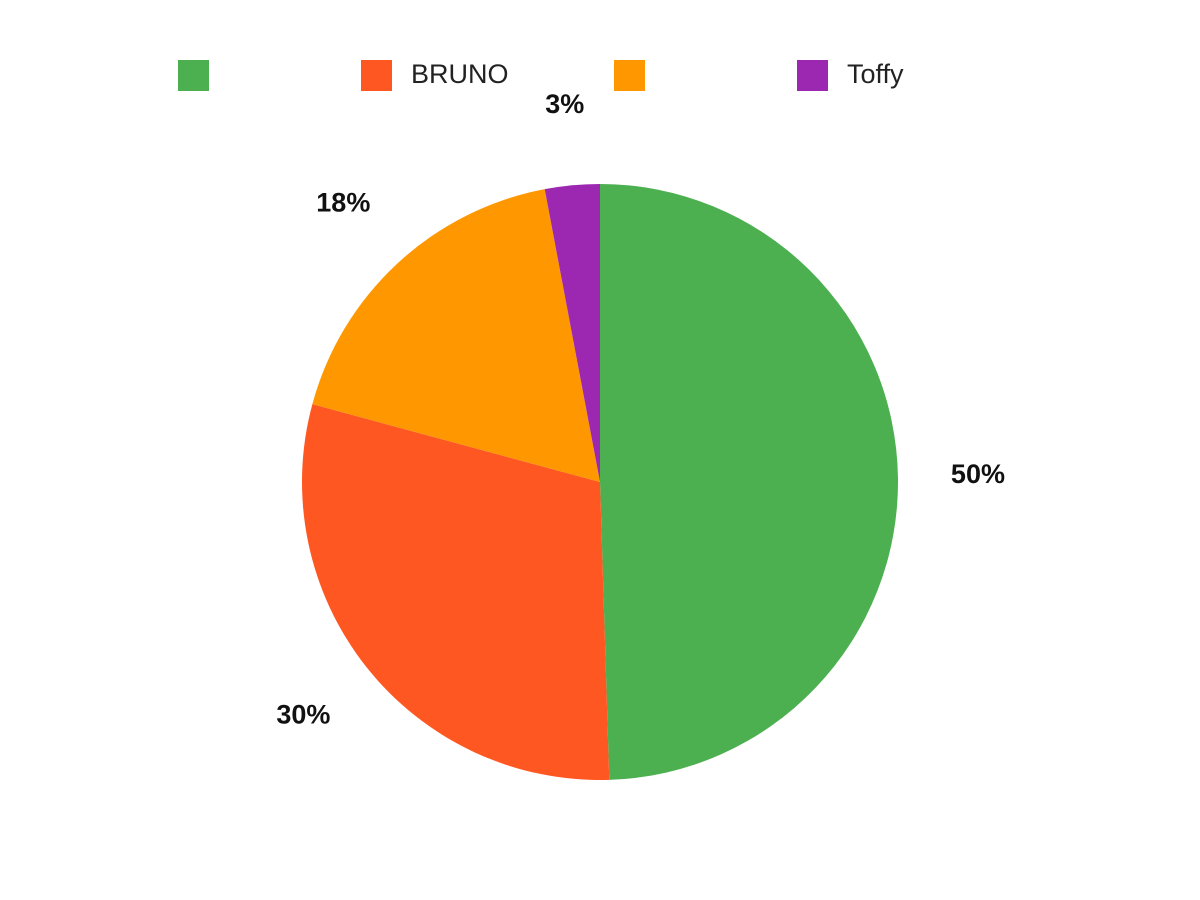 The image size is (1200, 900). What do you see at coordinates (875, 74) in the screenshot?
I see `legend-text: Toffy` at bounding box center [875, 74].